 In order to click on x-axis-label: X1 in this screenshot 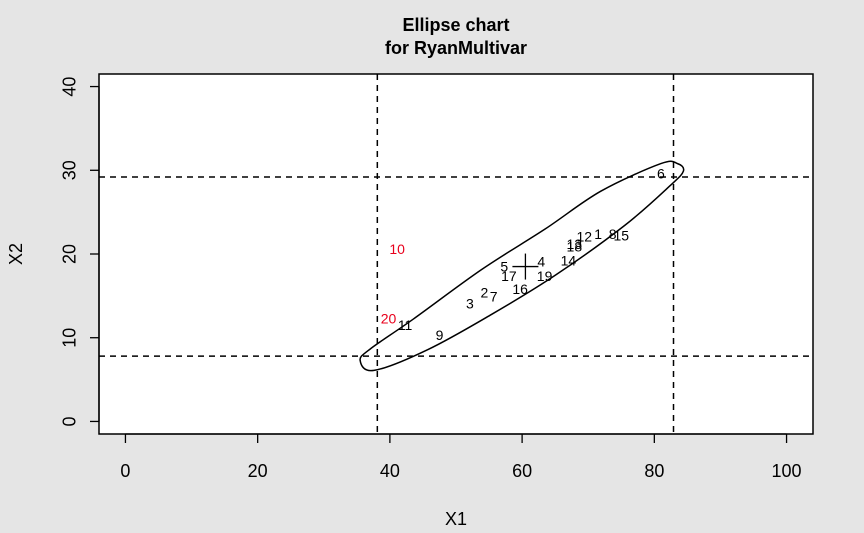, I will do `click(456, 519)`.